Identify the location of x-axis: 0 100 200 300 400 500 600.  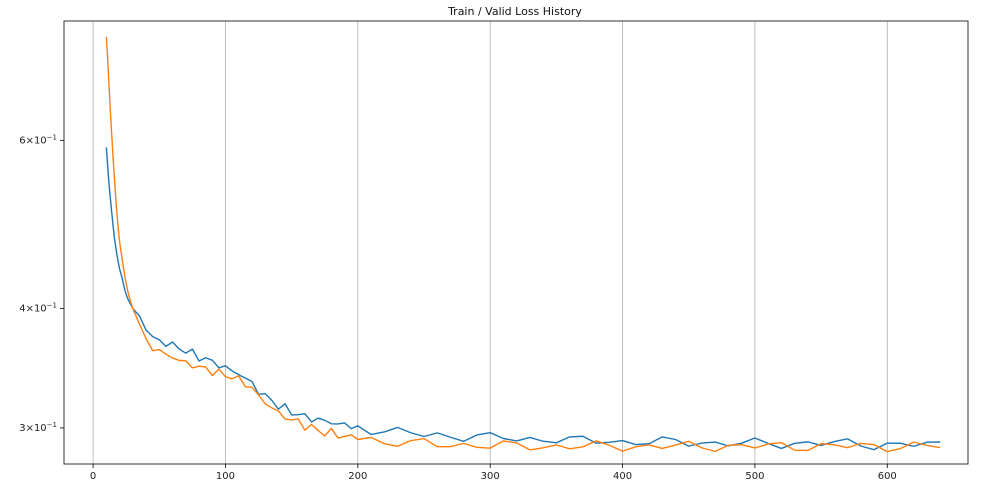
(493, 473).